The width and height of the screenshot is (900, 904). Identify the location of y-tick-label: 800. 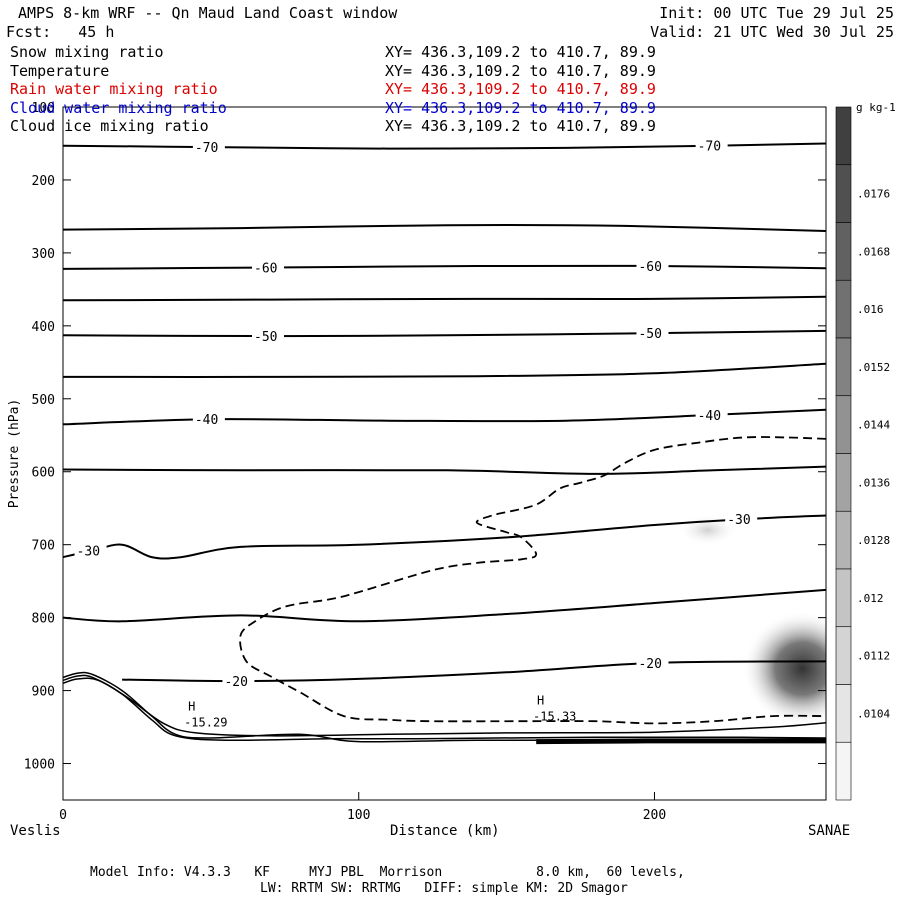
(43, 619).